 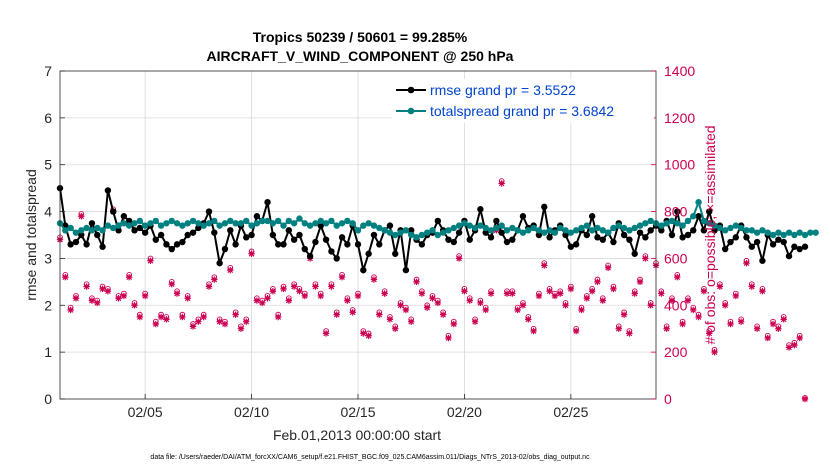 I want to click on y-right-tick-label: 800, so click(x=676, y=212).